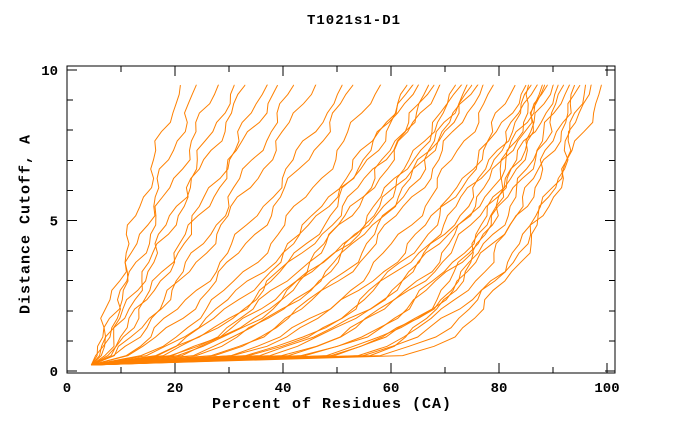 This screenshot has height=440, width=680. What do you see at coordinates (499, 389) in the screenshot?
I see `x-tick-label: 80` at bounding box center [499, 389].